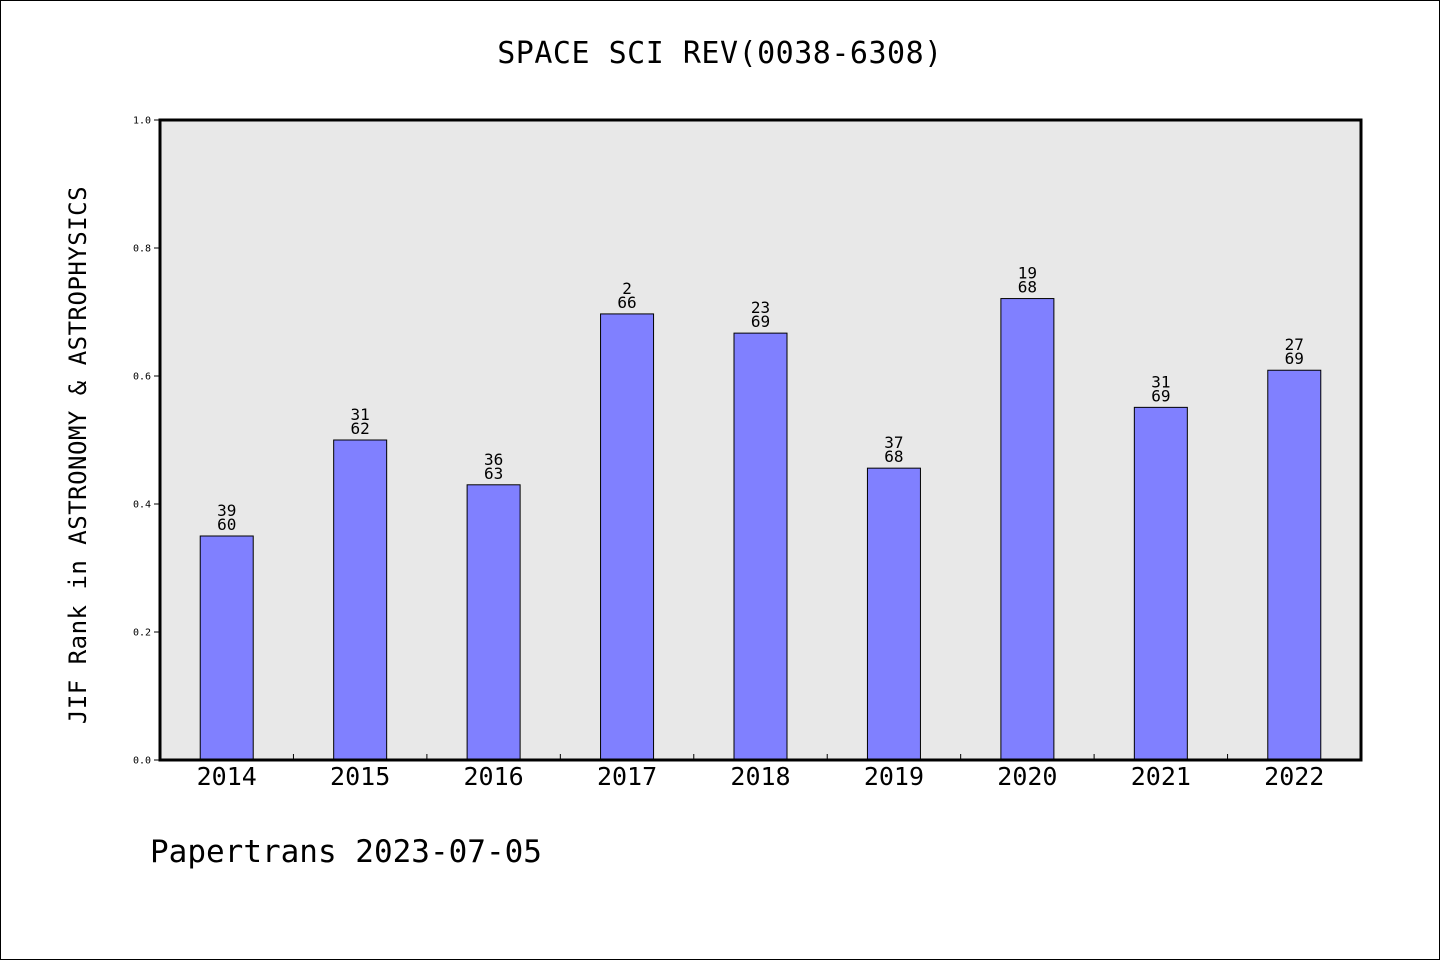 This screenshot has width=1440, height=960. What do you see at coordinates (760, 776) in the screenshot?
I see `x-tick-label: 2018` at bounding box center [760, 776].